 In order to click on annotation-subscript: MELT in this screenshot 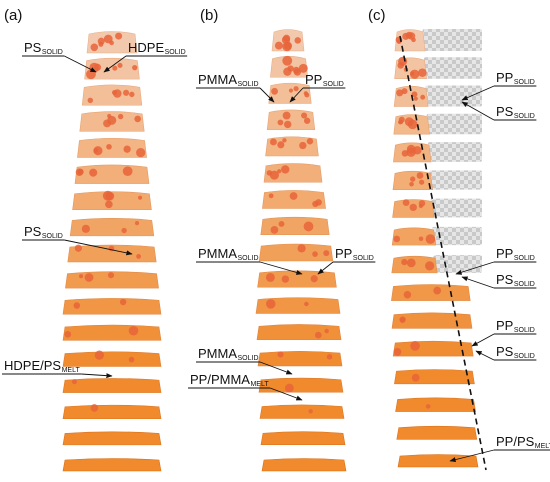, I will do `click(542, 446)`.